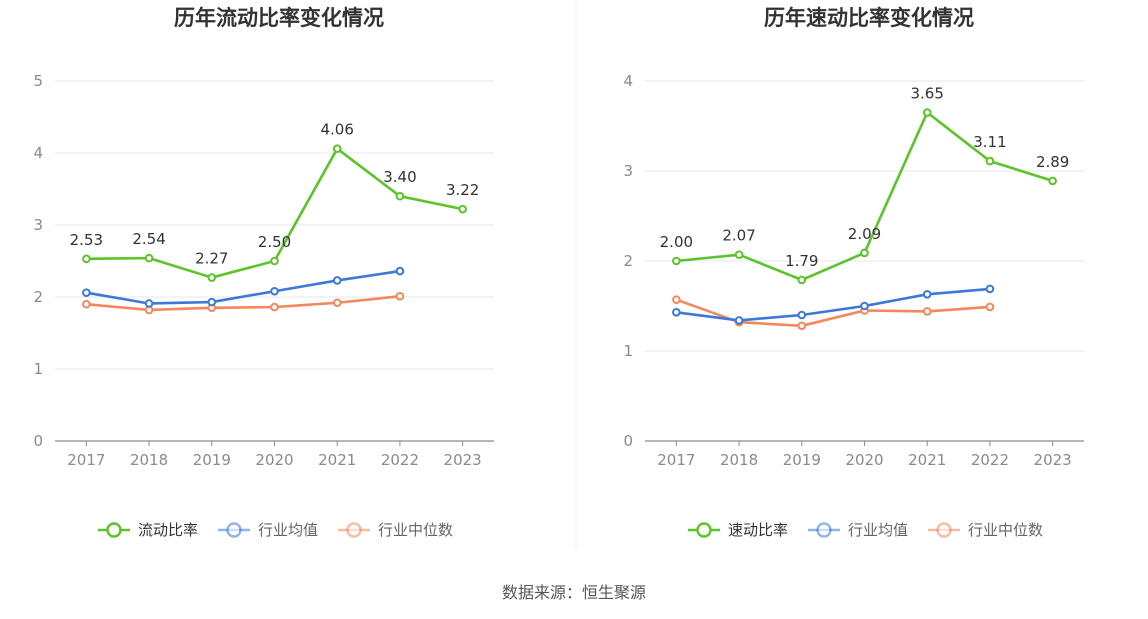 This screenshot has height=619, width=1148. I want to click on data-label: 3.22, so click(462, 190).